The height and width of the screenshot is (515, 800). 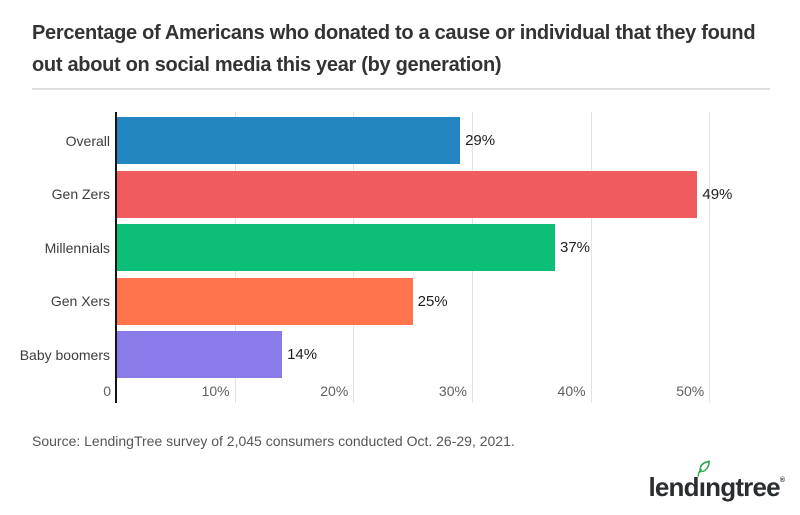 I want to click on bar-millennials, so click(x=335, y=247).